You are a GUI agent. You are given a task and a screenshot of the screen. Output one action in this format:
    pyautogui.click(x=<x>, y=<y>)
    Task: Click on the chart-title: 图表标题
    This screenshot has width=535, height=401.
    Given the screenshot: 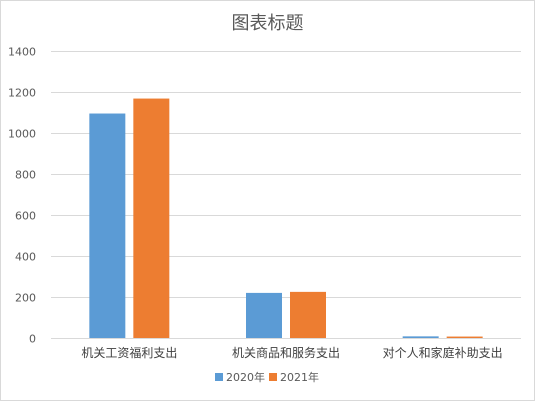 What is the action you would take?
    pyautogui.click(x=267, y=23)
    